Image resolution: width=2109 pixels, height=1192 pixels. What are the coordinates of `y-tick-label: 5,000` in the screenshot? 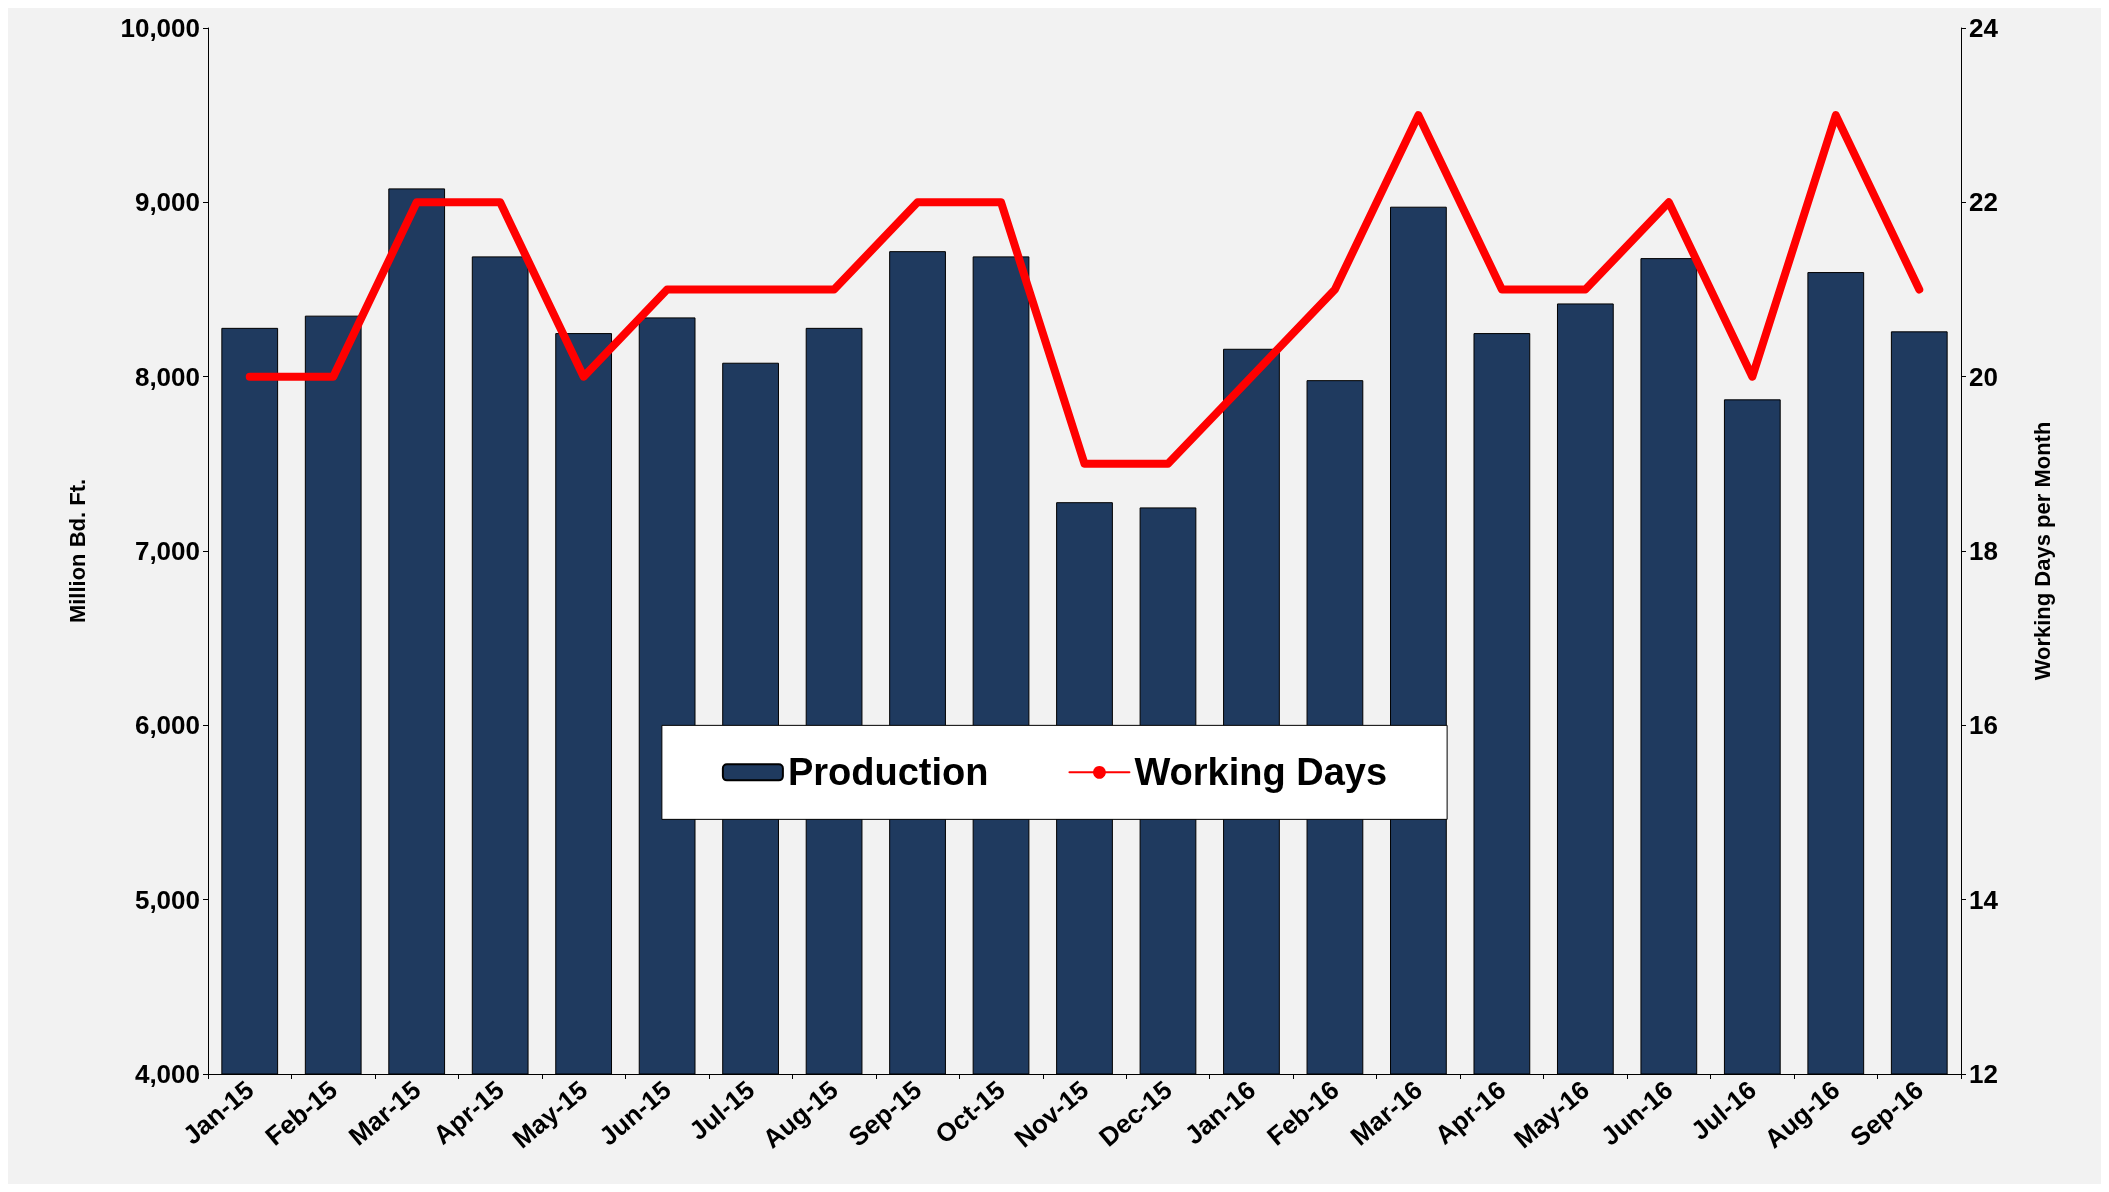 It's located at (167, 899).